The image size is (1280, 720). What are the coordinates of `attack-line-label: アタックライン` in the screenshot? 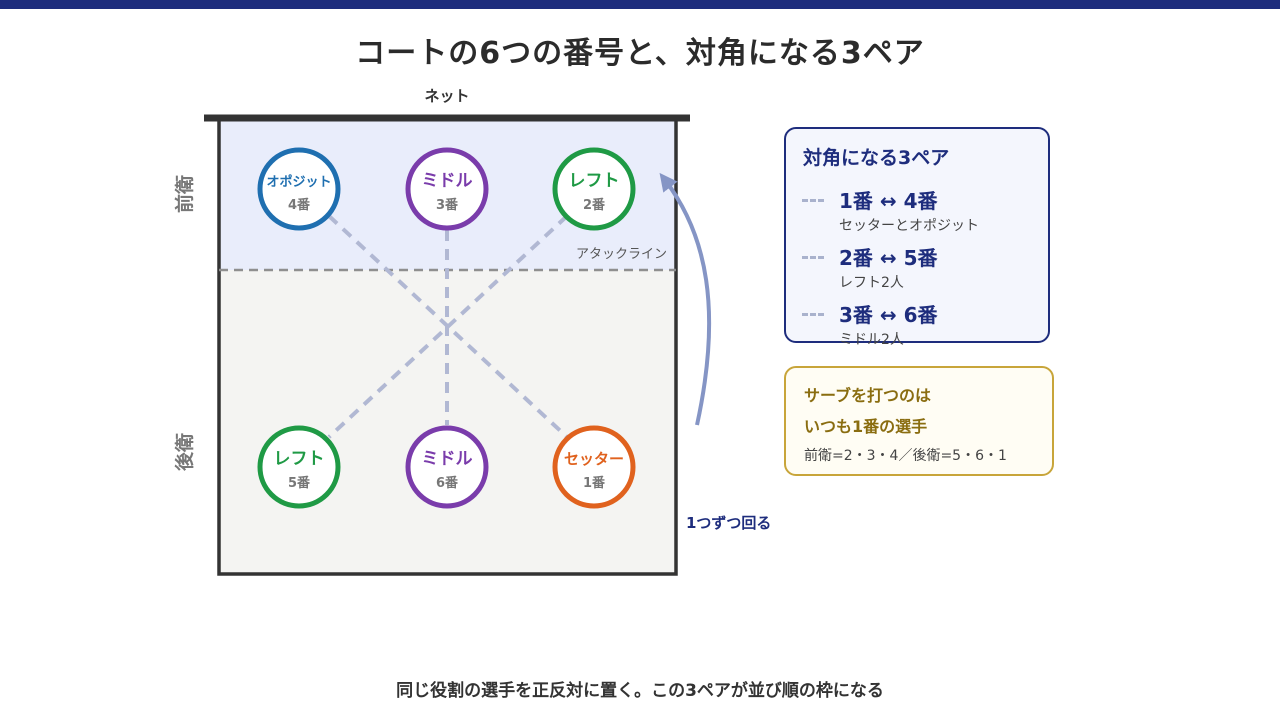 It's located at (621, 254).